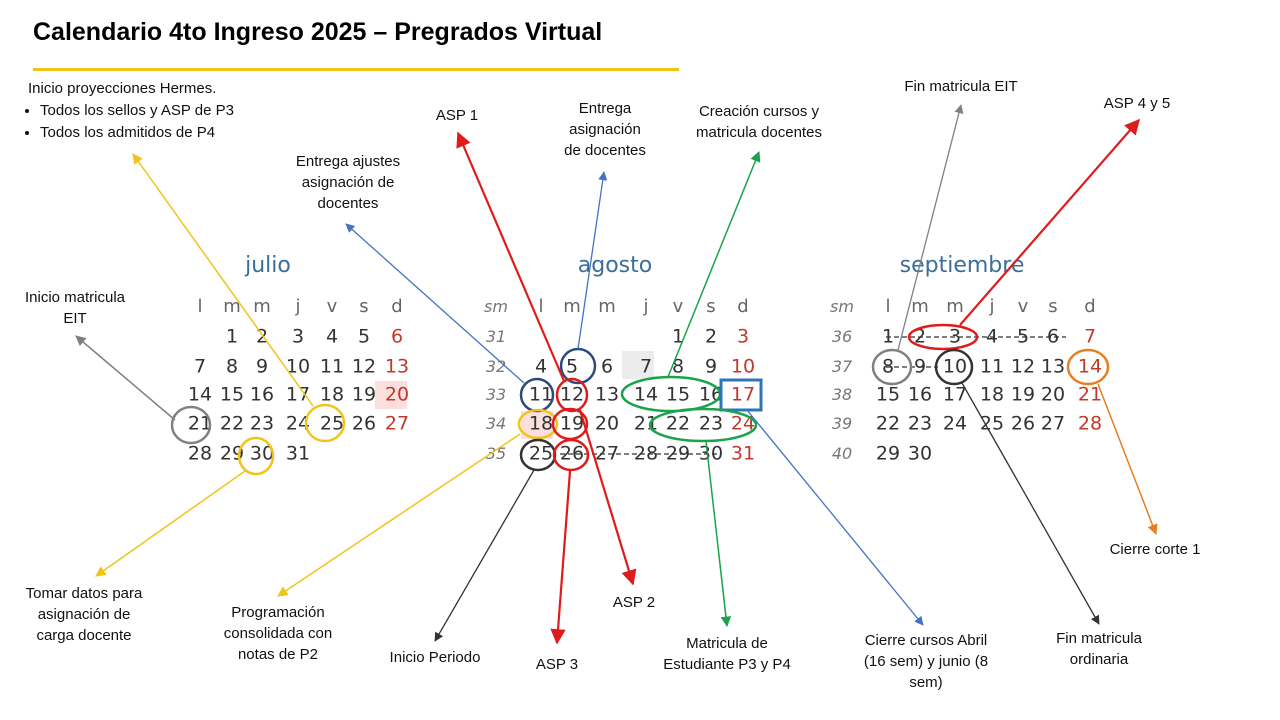  I want to click on month-name-agosto: agosto, so click(615, 265).